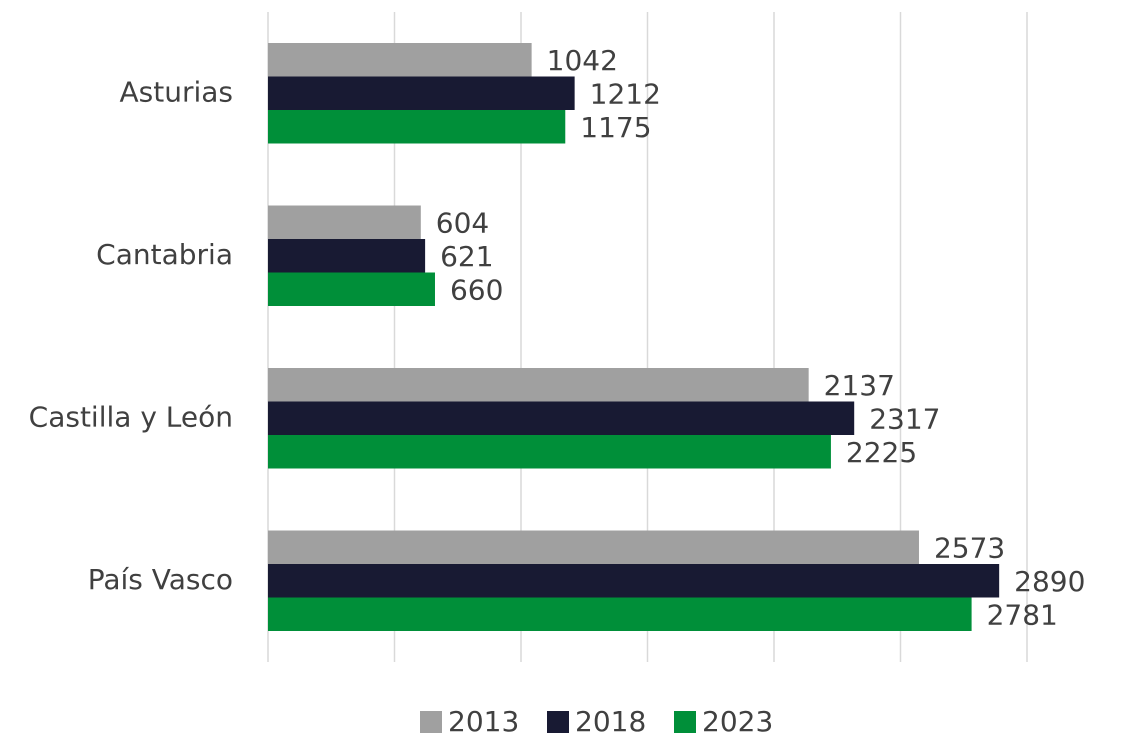 This screenshot has height=735, width=1140. Describe the element at coordinates (1049, 581) in the screenshot. I see `data-label: 2890` at that location.